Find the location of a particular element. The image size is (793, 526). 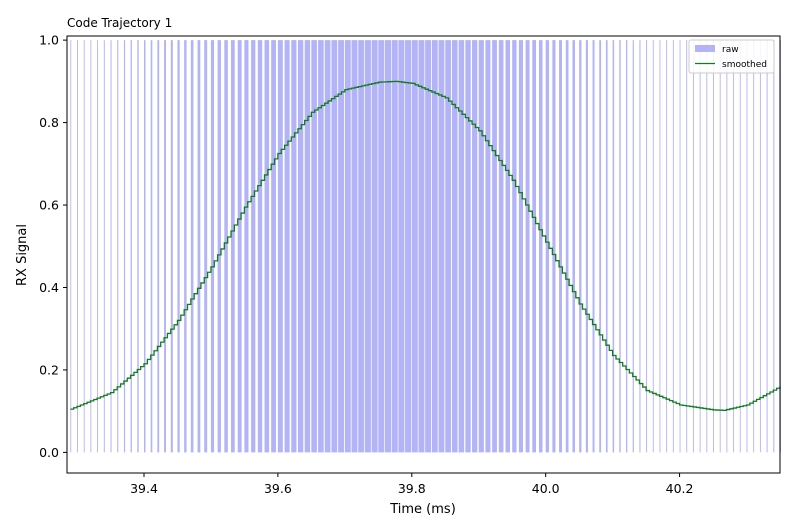

y-tick-label: 0.0 is located at coordinates (49, 452).